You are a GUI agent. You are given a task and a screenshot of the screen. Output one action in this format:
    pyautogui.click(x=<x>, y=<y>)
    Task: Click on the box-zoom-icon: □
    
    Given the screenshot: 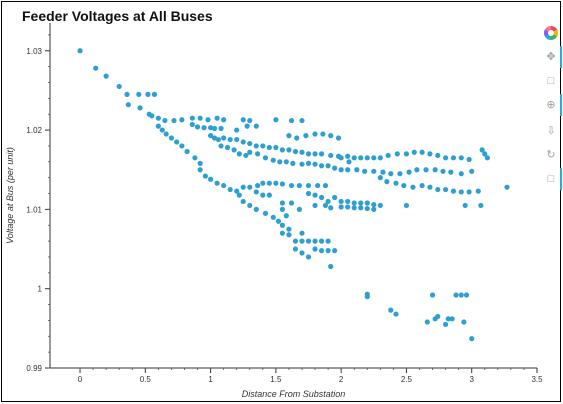 What is the action you would take?
    pyautogui.click(x=551, y=80)
    